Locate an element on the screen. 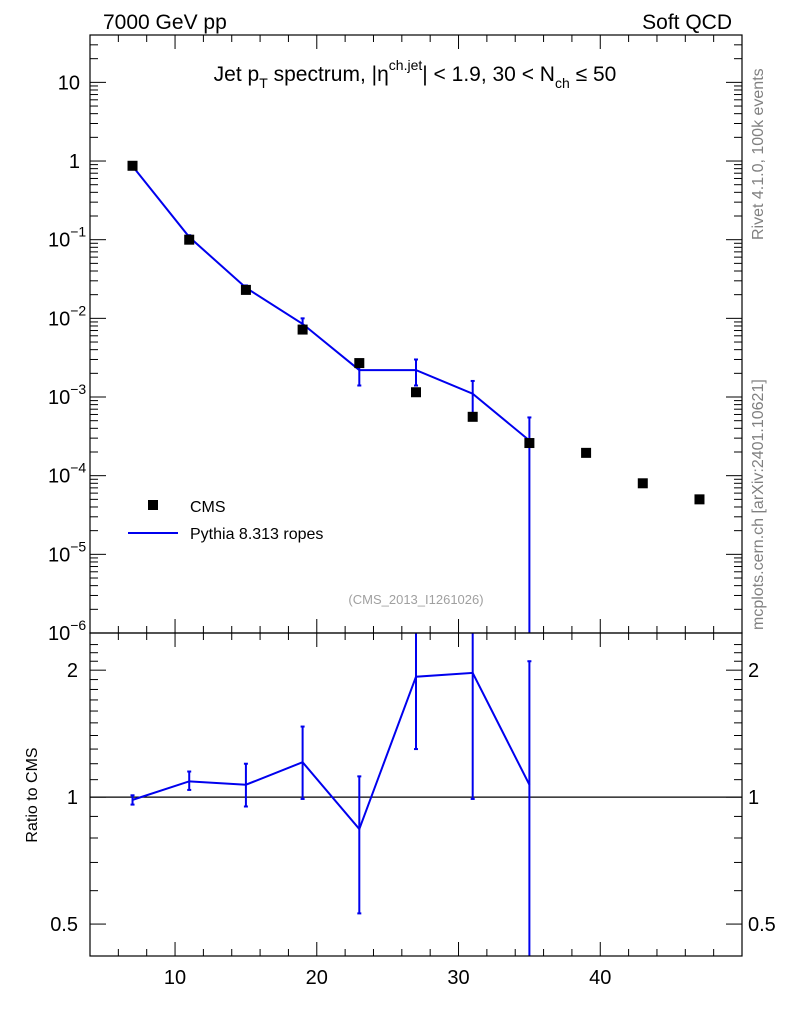  energy-label: 7000 GeV pp is located at coordinates (165, 22).